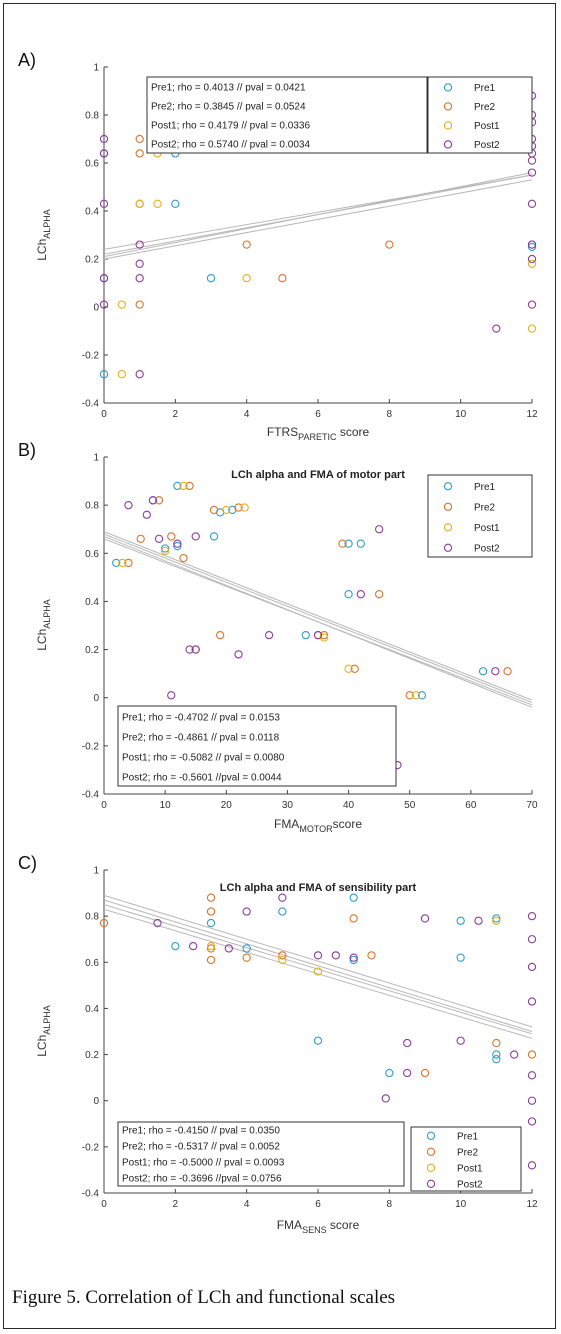  Describe the element at coordinates (390, 1204) in the screenshot. I see `x-tick-label: 8` at that location.